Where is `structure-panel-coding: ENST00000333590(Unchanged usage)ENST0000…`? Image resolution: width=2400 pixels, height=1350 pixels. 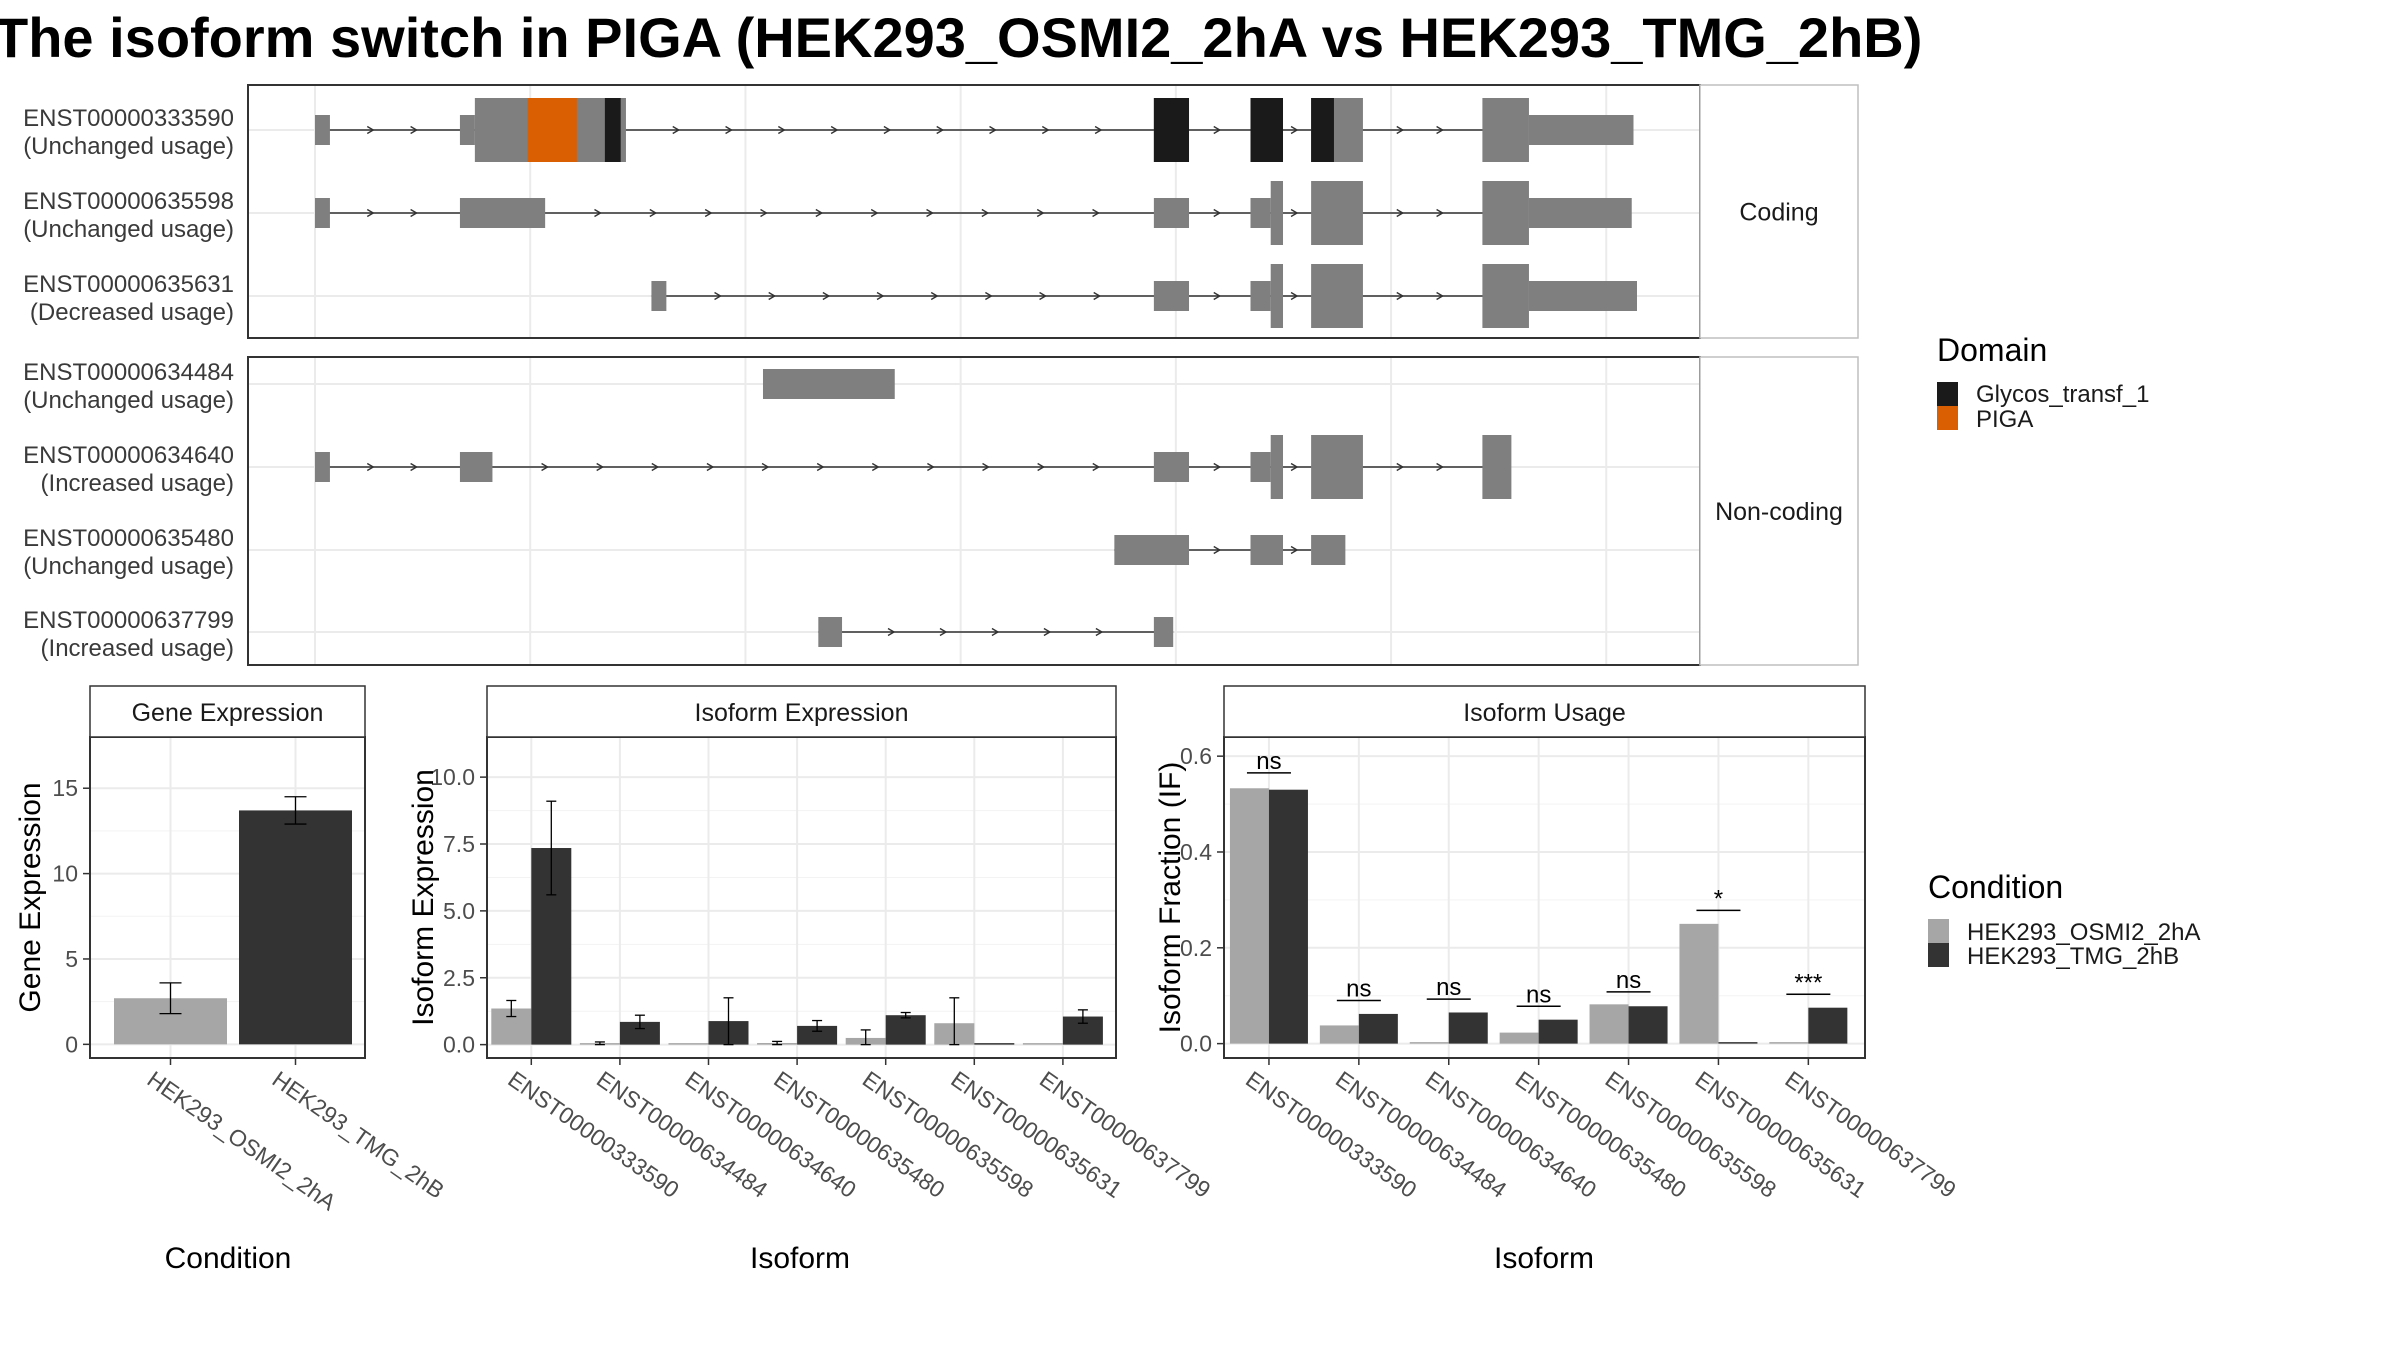 structure-panel-coding: ENST00000333590(Unchanged usage)ENST0000… is located at coordinates (941, 211).